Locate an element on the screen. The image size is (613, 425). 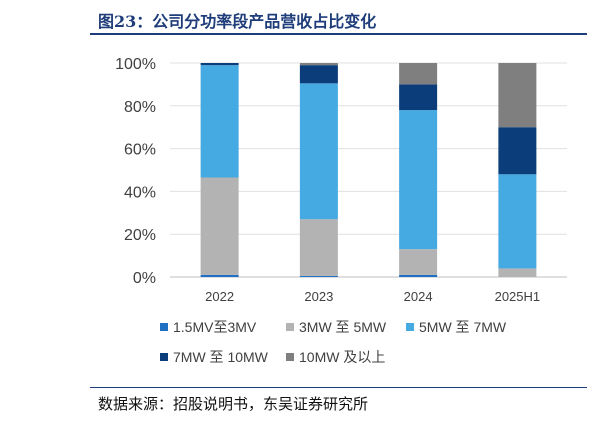
x-tick-label: 2024 is located at coordinates (418, 296).